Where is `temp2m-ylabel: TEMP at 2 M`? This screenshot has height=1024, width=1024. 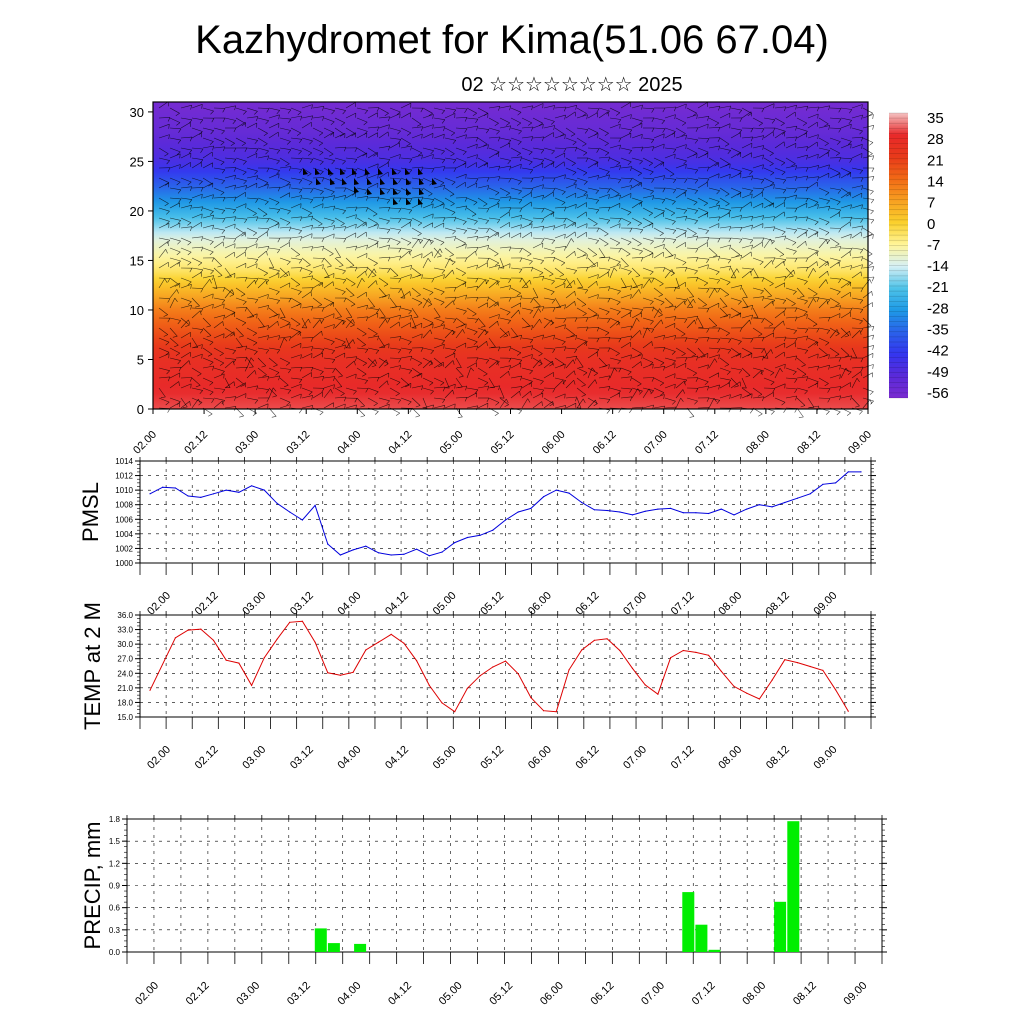
temp2m-ylabel: TEMP at 2 M is located at coordinates (92, 666).